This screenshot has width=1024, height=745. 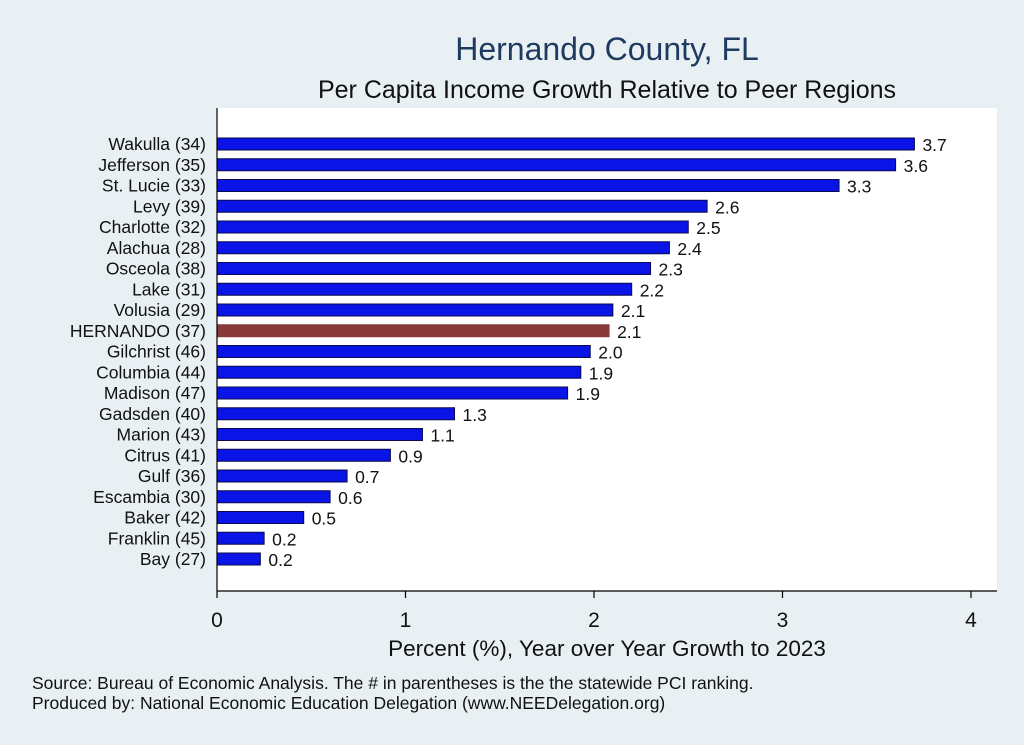 I want to click on value-label-13: 1.3, so click(x=475, y=415).